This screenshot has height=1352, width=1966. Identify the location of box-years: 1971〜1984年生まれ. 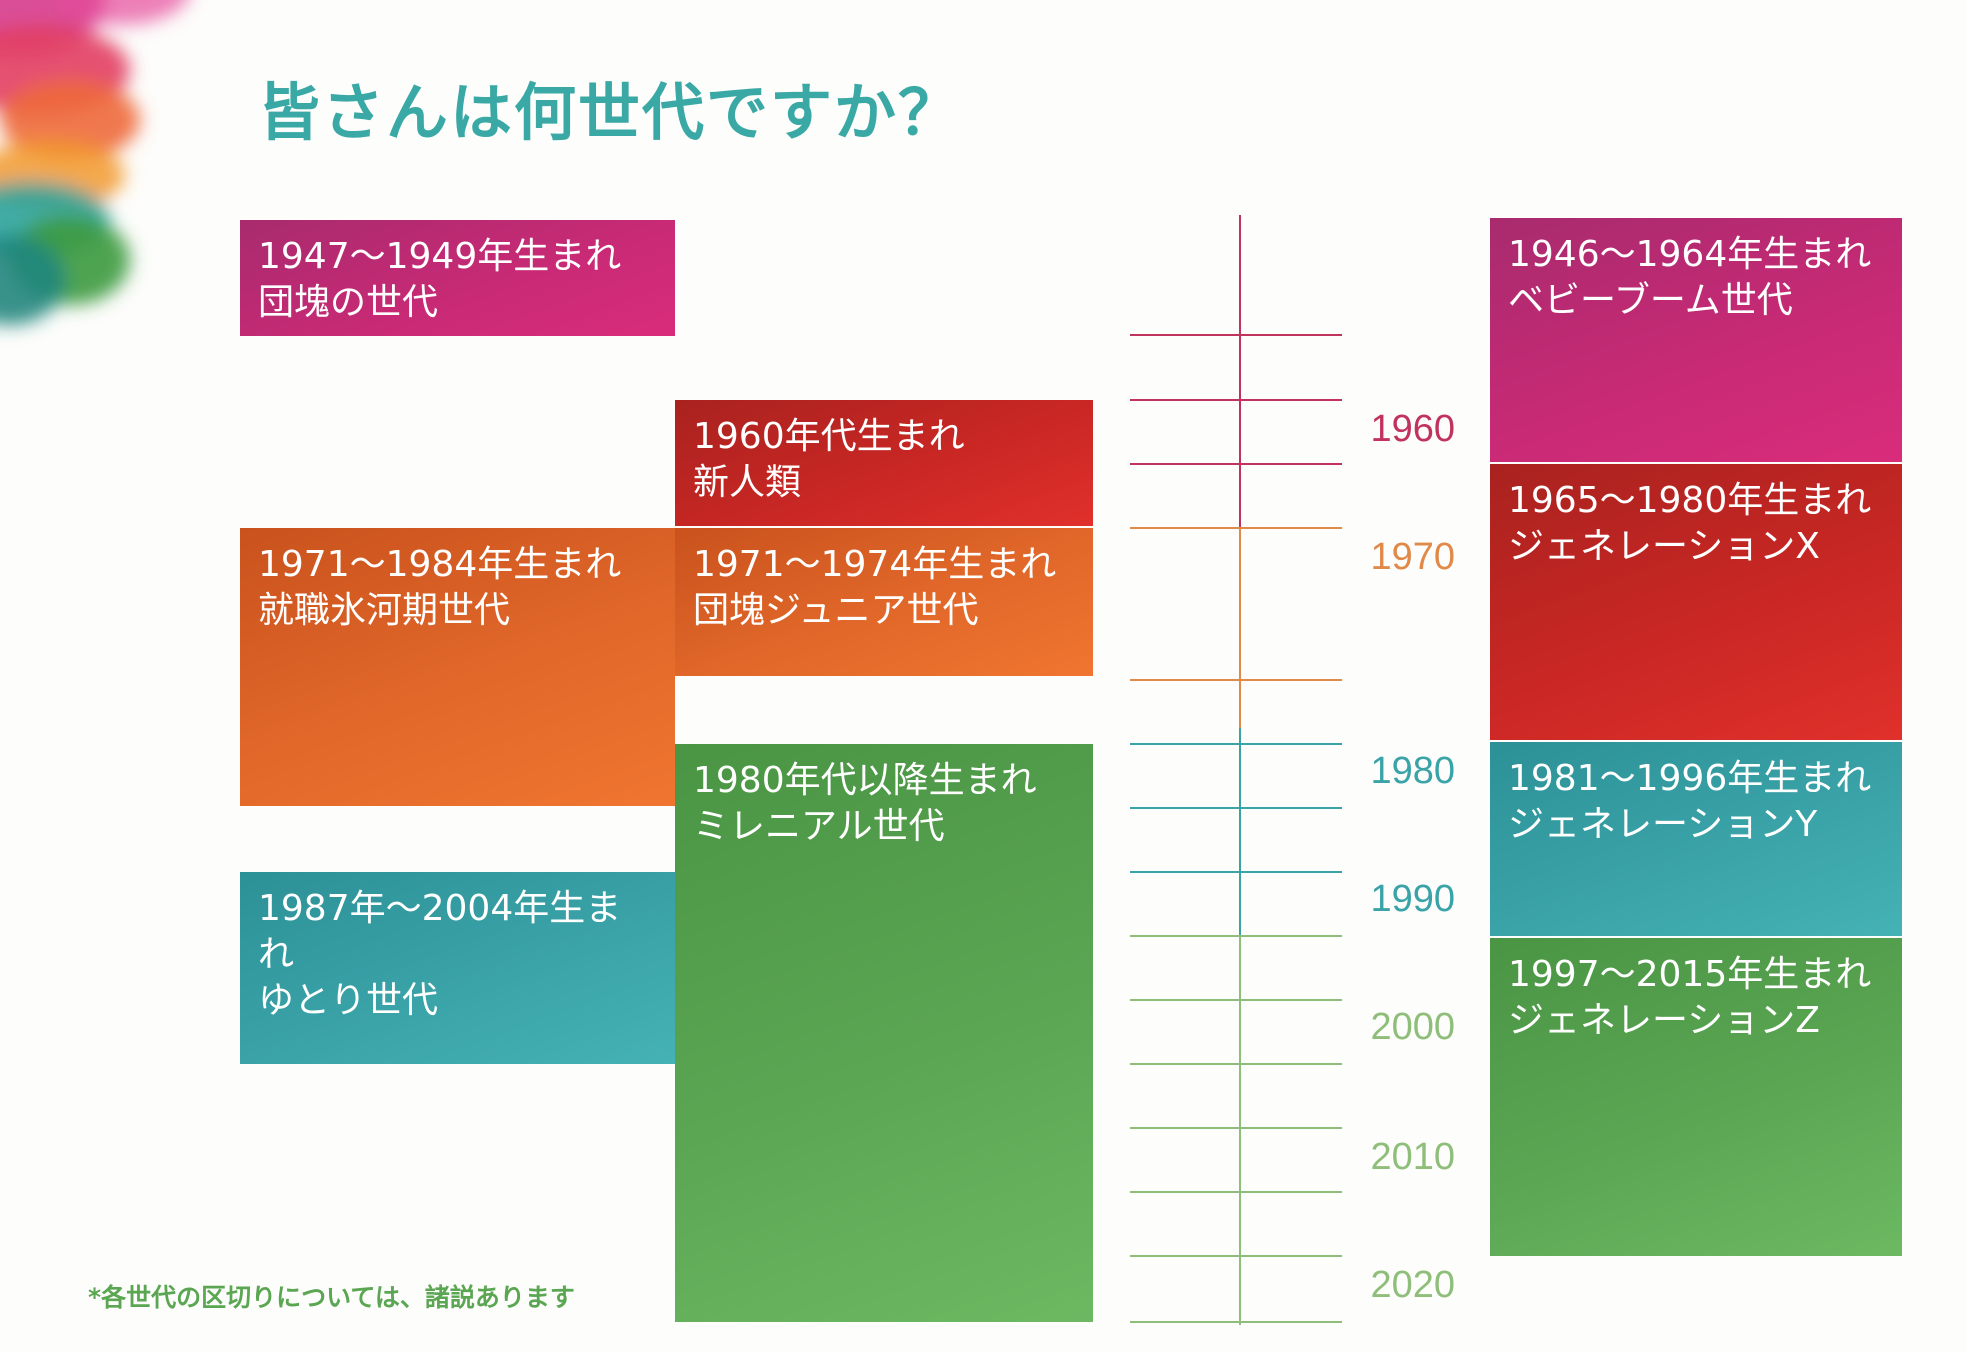
(440, 564).